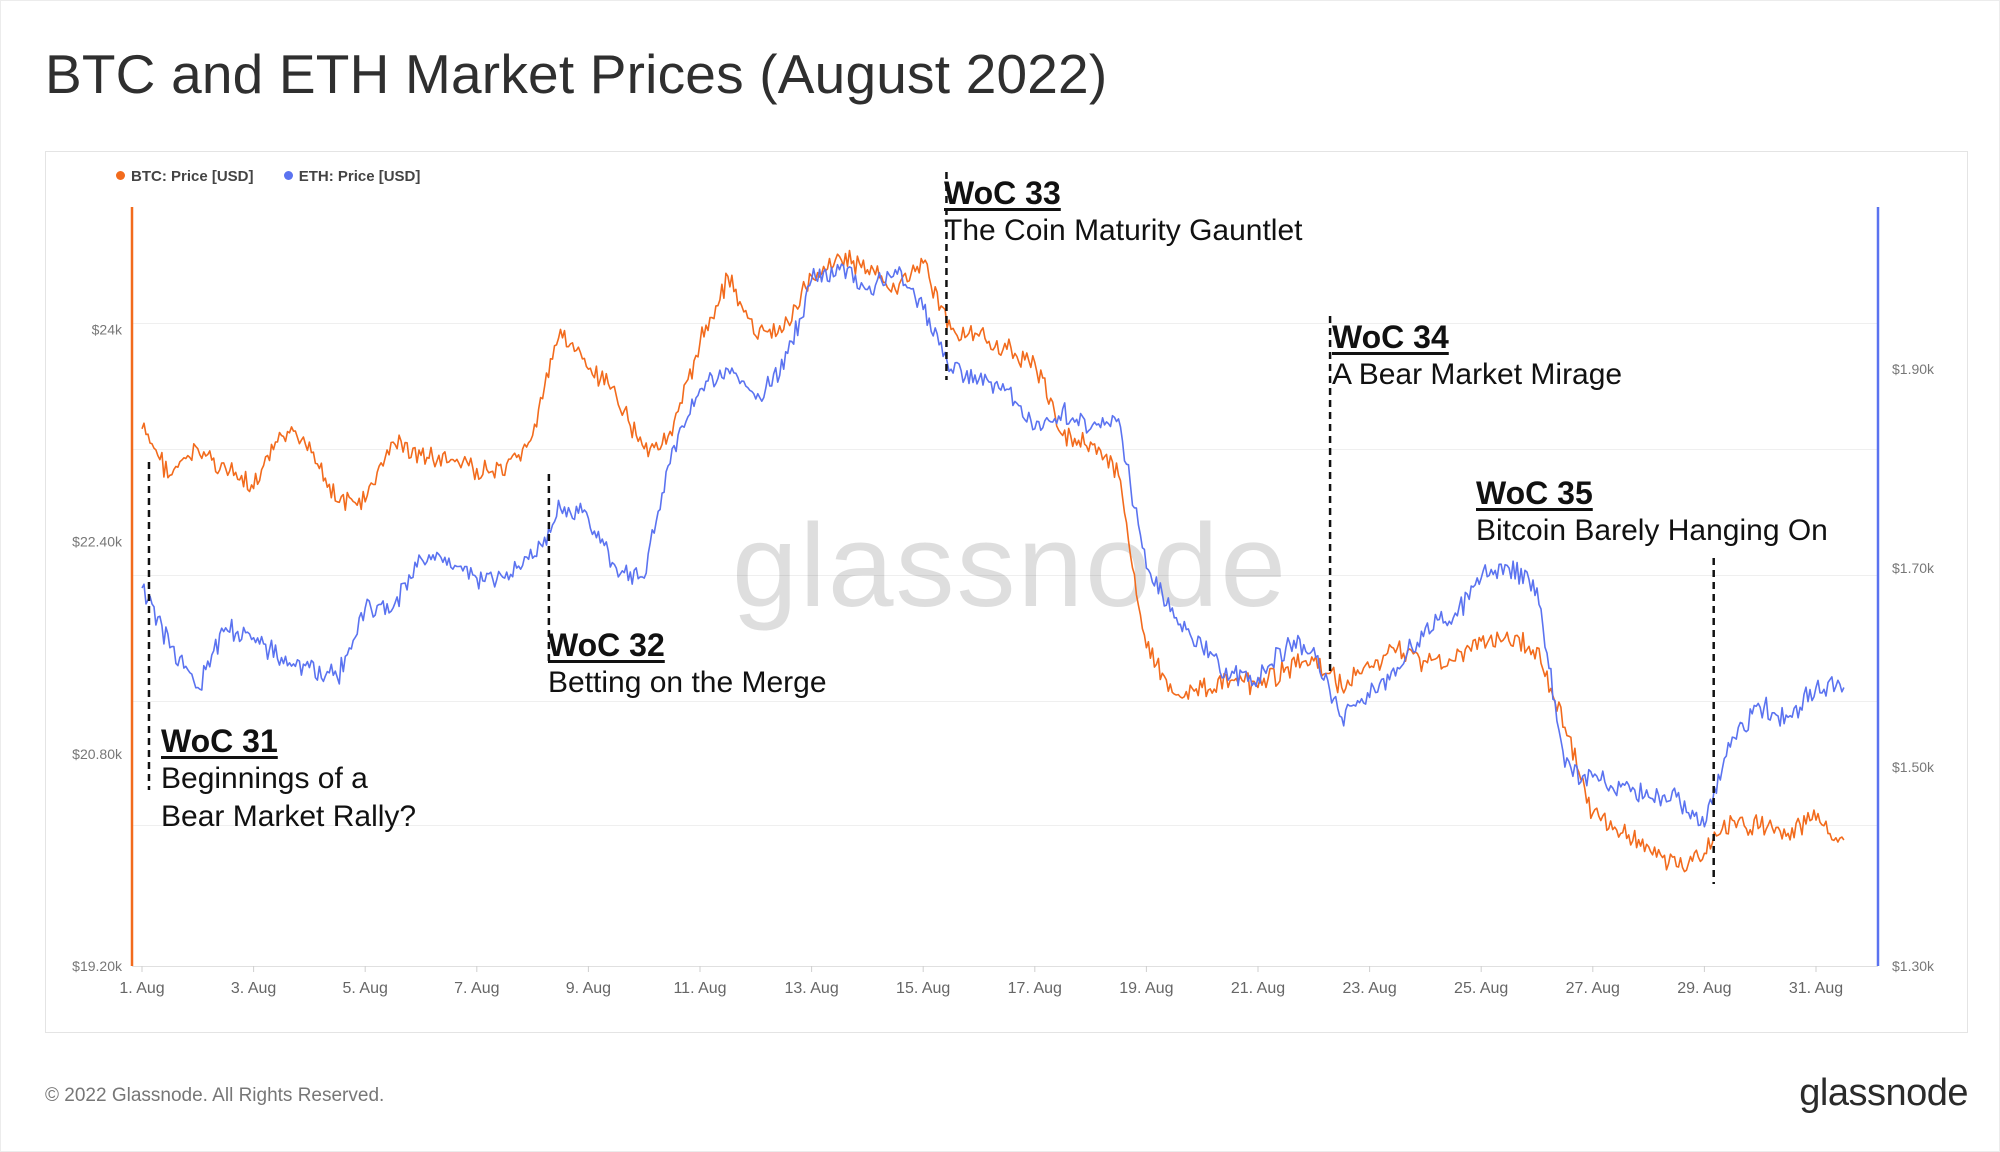 The image size is (2000, 1152). What do you see at coordinates (476, 988) in the screenshot?
I see `x-tick-label: 7. Aug` at bounding box center [476, 988].